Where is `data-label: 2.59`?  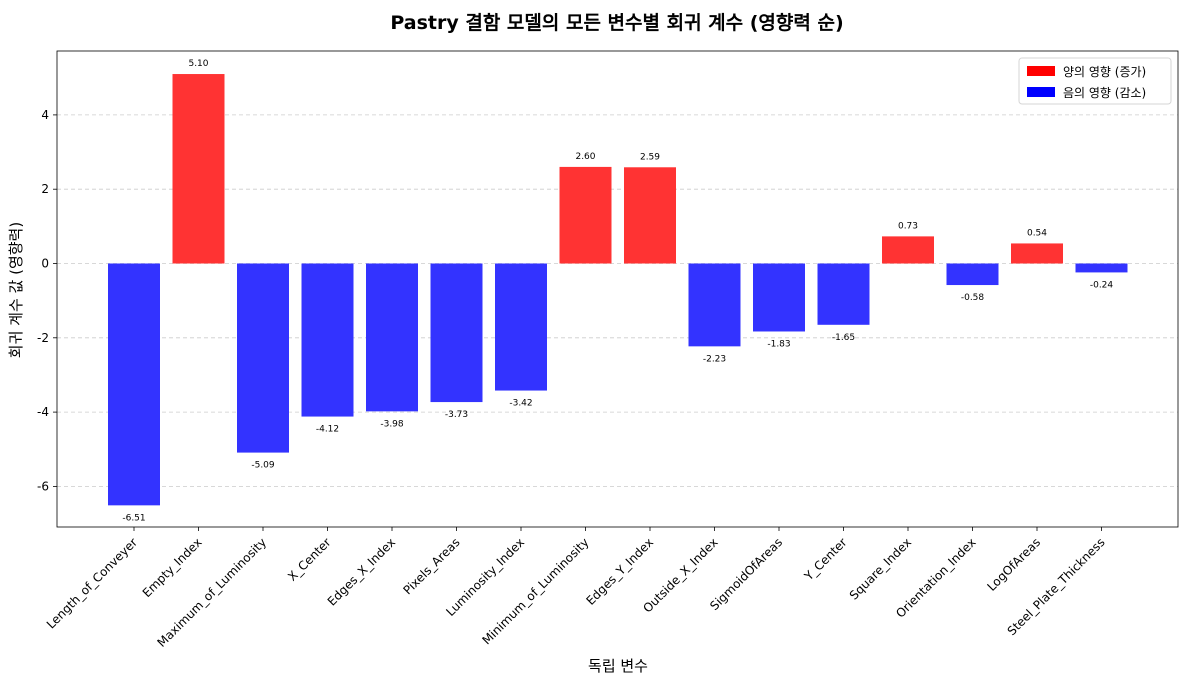
data-label: 2.59 is located at coordinates (650, 157).